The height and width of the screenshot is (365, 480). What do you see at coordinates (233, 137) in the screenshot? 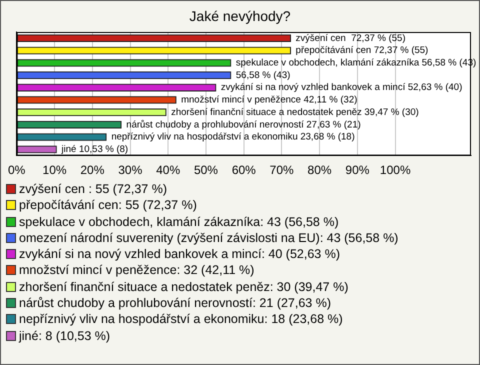
I see `data-label: nepříznivý vliv na hospodářství a ekonomiku 23,68 % (18)` at bounding box center [233, 137].